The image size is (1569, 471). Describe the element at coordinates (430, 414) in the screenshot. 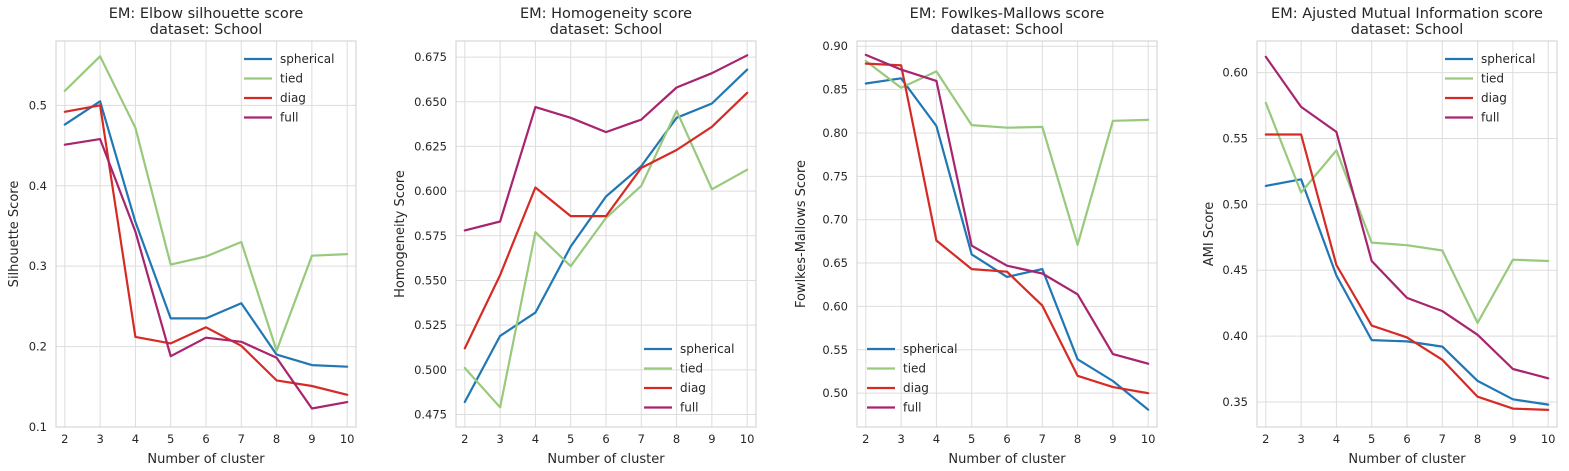

I see `y-tick-label: 0.475` at that location.